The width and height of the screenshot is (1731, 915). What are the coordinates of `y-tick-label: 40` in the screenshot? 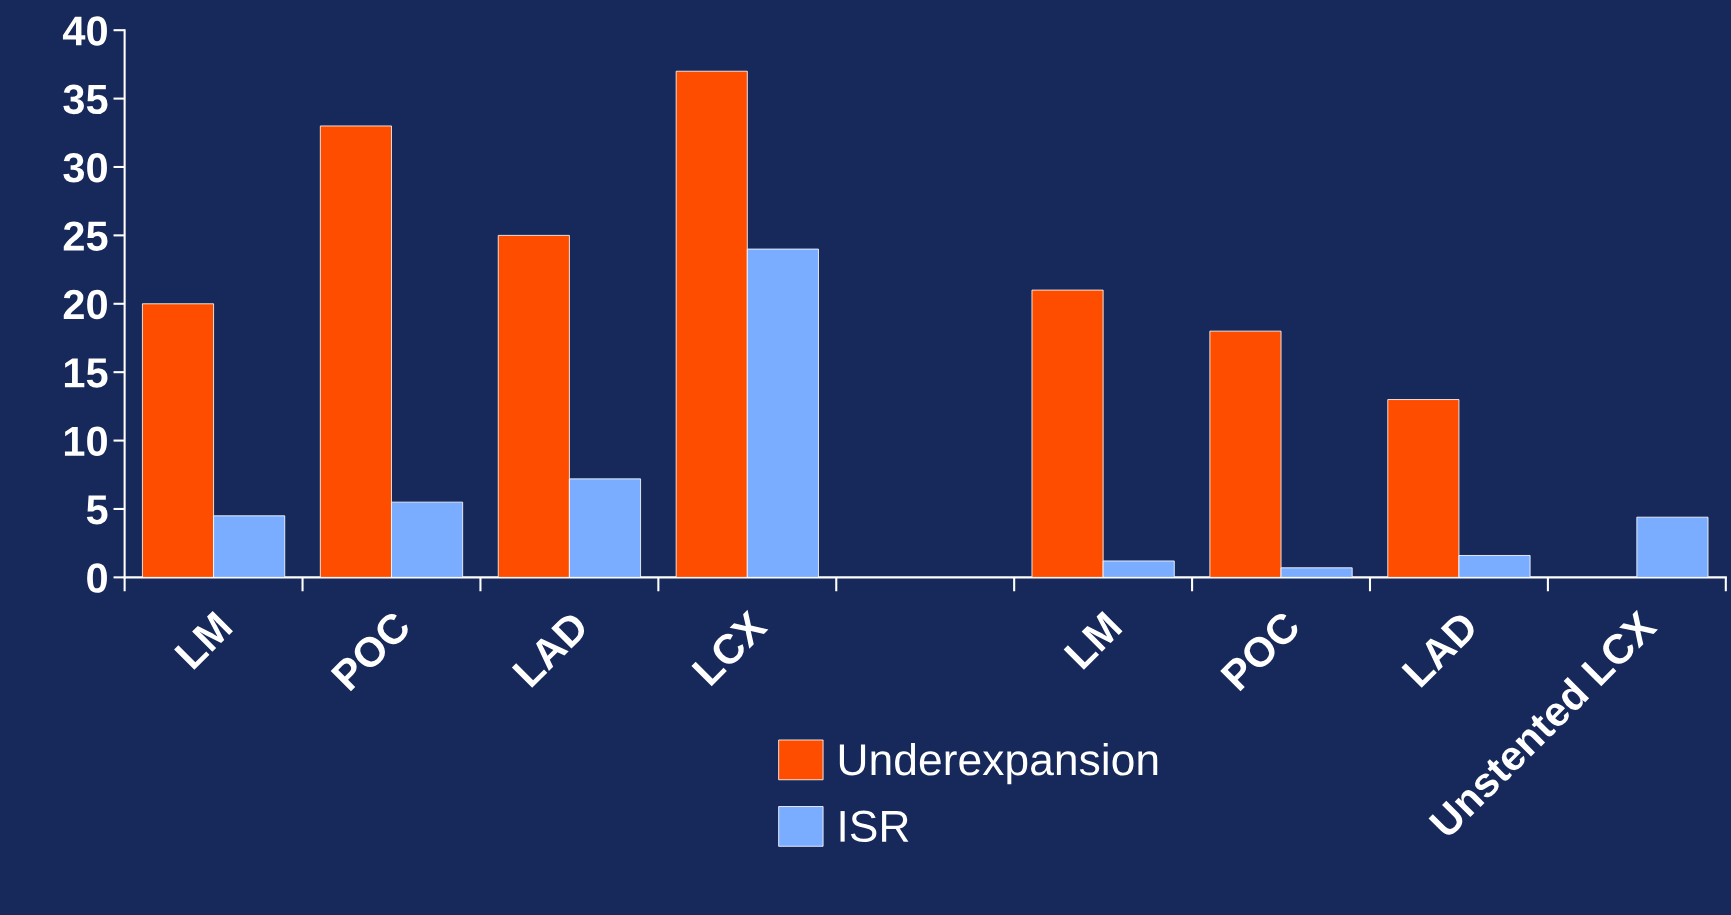 It's located at (84, 31).